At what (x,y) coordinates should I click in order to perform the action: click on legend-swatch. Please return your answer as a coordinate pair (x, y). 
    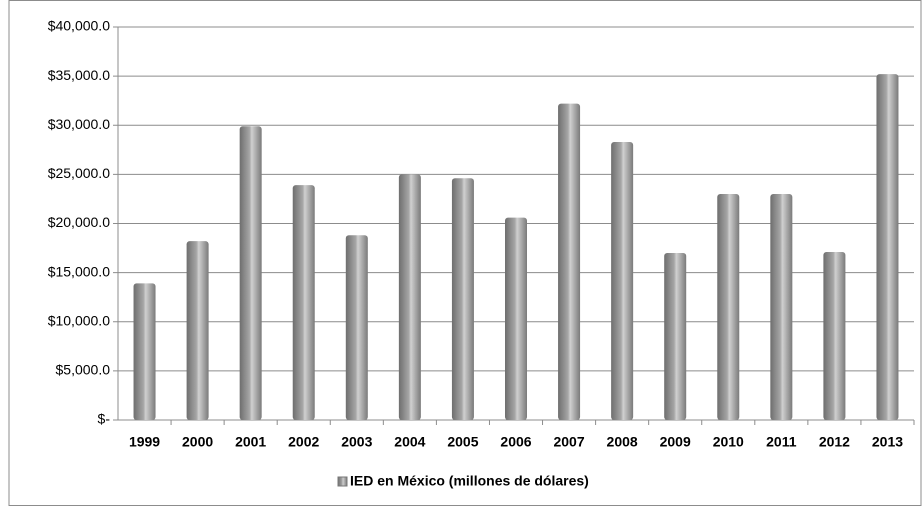
    Looking at the image, I should click on (342, 481).